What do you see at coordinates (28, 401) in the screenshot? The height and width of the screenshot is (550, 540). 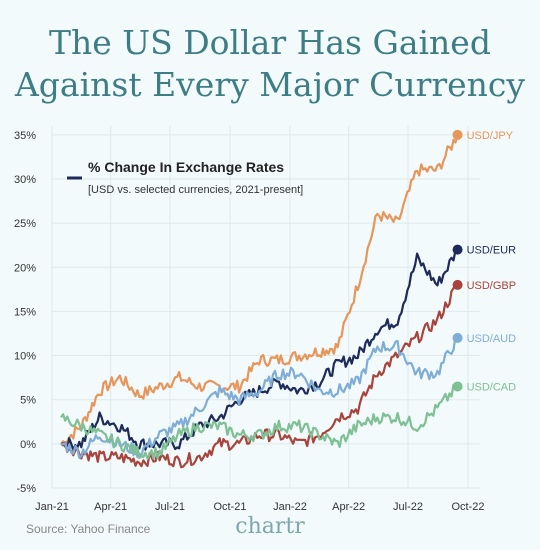 I see `y-tick-label: 5%` at bounding box center [28, 401].